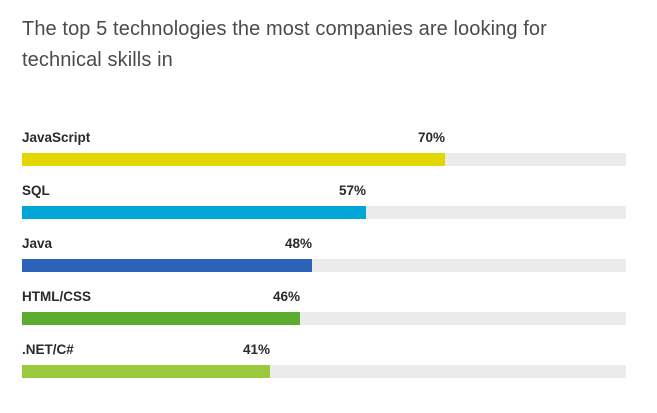 The width and height of the screenshot is (657, 413). Describe the element at coordinates (286, 296) in the screenshot. I see `value-label: 46%` at that location.